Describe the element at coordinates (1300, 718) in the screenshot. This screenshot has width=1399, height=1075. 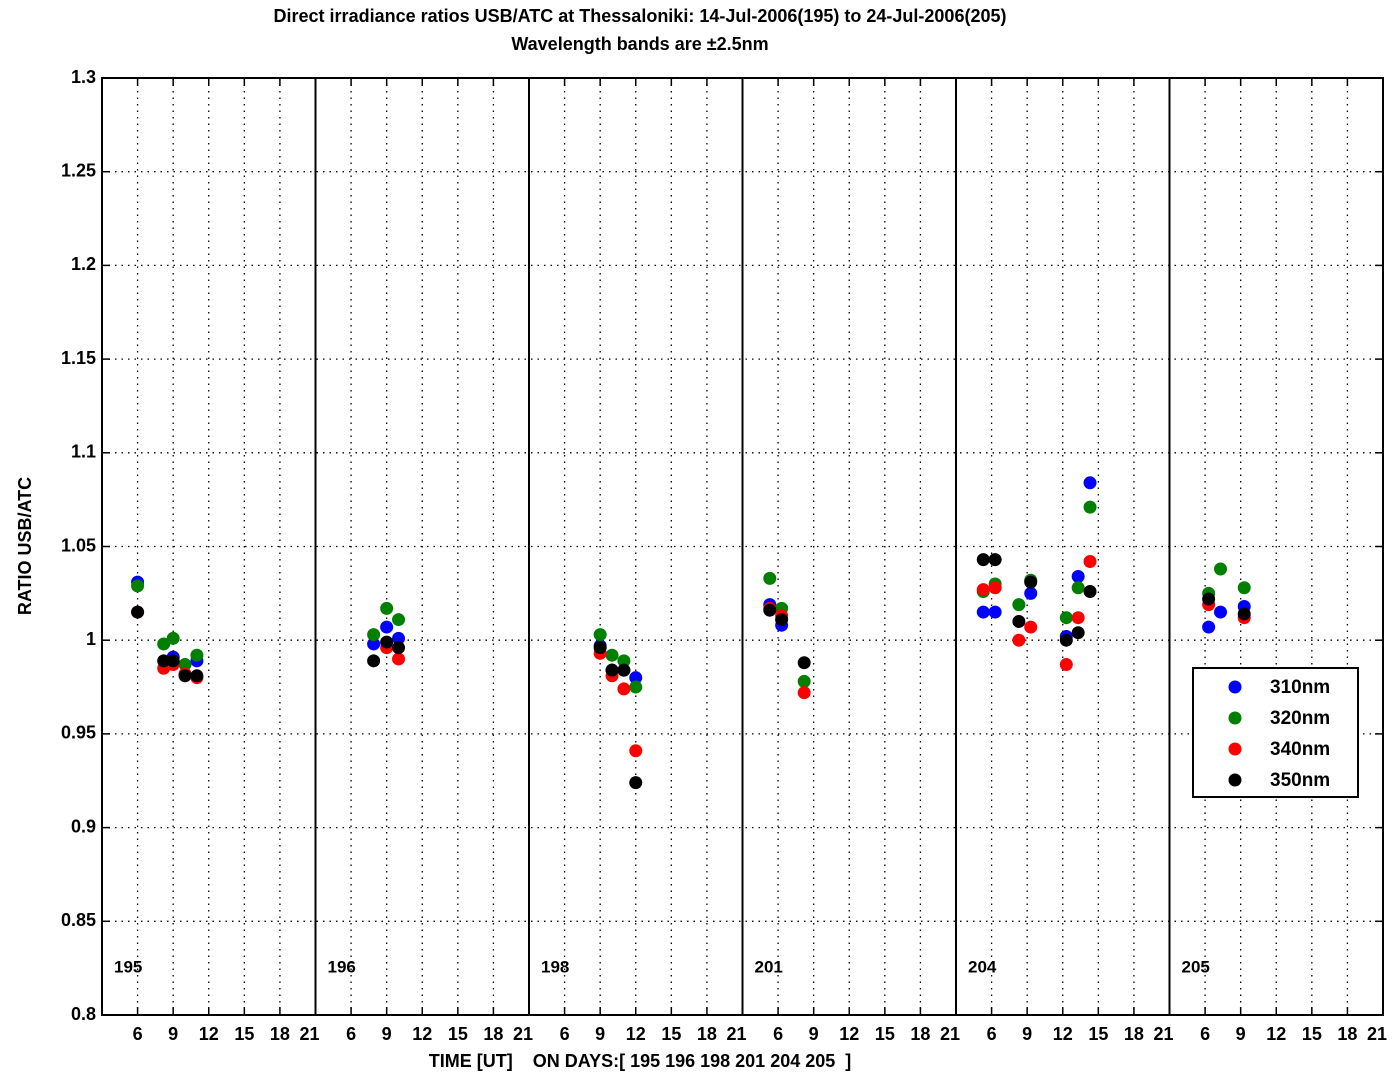
I see `legend-label: 320nm` at that location.